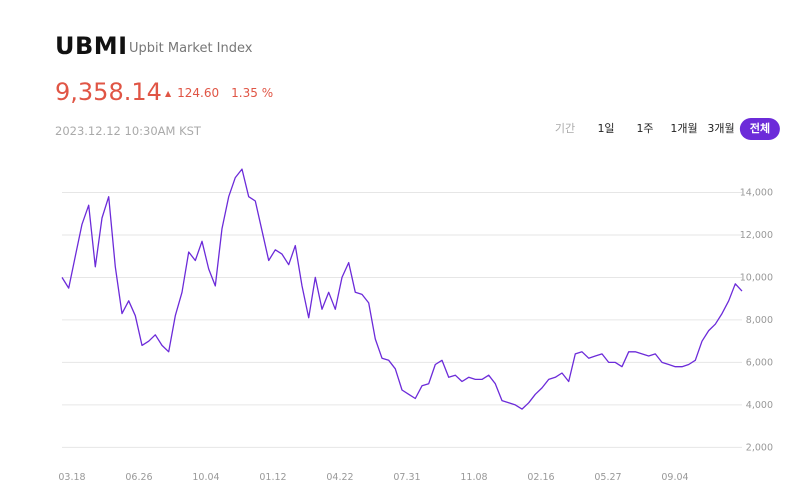  What do you see at coordinates (198, 93) in the screenshot?
I see `change-value: 124.60` at bounding box center [198, 93].